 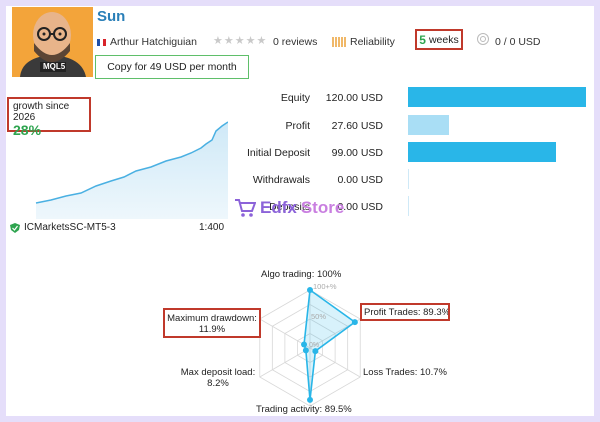 What do you see at coordinates (70, 227) in the screenshot?
I see `server-name: ICMarketsSC-MT5-3` at bounding box center [70, 227].